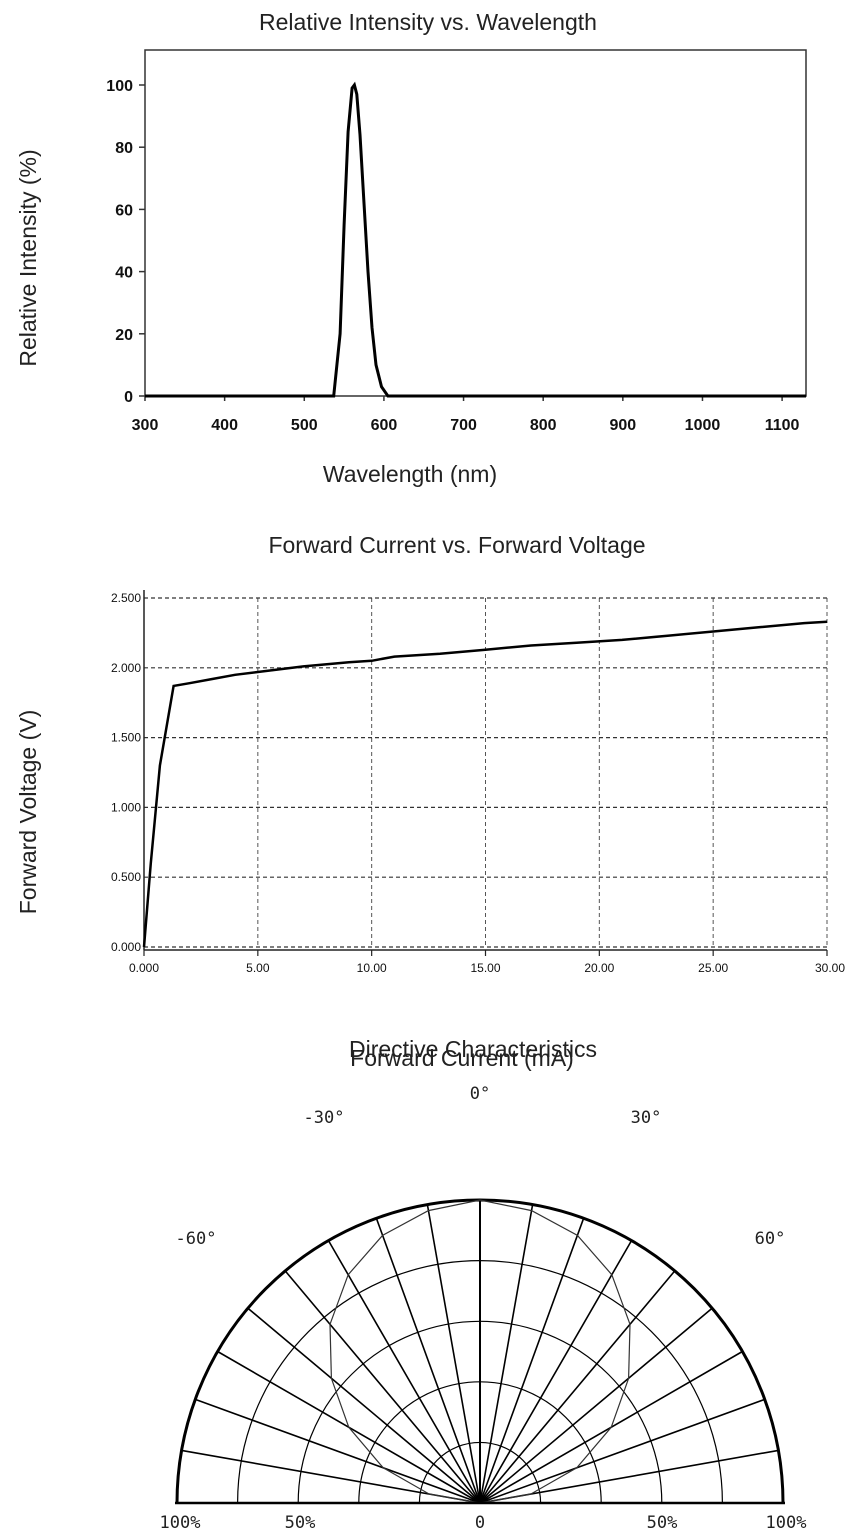 The width and height of the screenshot is (847, 1533). What do you see at coordinates (543, 425) in the screenshot?
I see `intensity-x-tick-label: 800` at bounding box center [543, 425].